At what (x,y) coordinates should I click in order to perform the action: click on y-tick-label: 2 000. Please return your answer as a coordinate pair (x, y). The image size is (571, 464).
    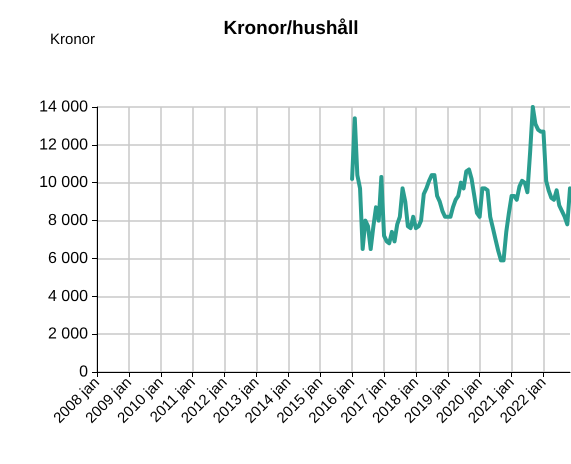
    Looking at the image, I should click on (68, 334).